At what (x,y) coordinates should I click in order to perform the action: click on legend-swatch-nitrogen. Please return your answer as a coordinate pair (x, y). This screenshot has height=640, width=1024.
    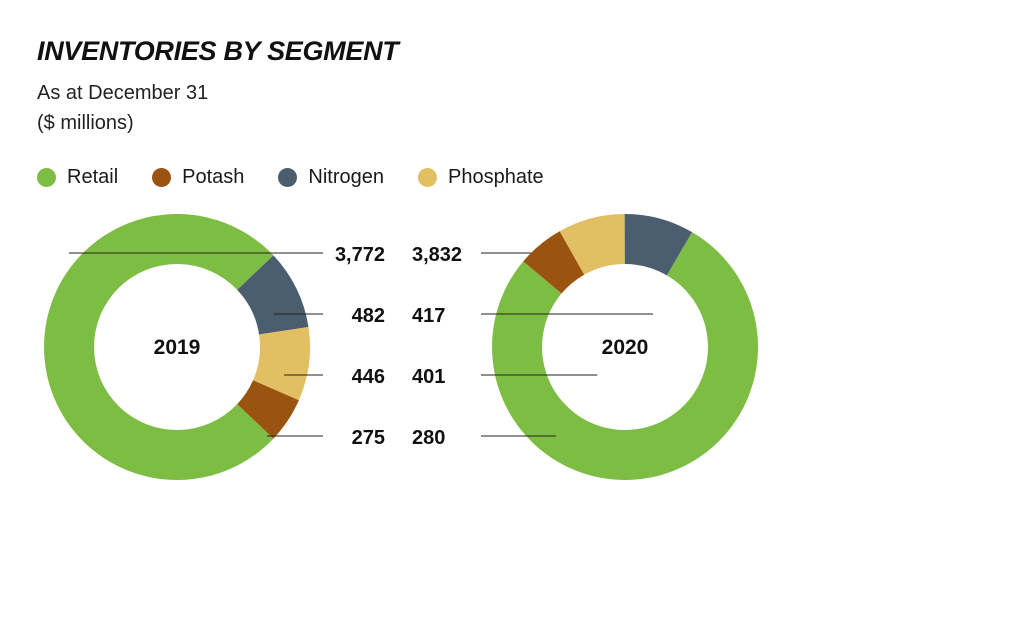
    Looking at the image, I should click on (288, 177).